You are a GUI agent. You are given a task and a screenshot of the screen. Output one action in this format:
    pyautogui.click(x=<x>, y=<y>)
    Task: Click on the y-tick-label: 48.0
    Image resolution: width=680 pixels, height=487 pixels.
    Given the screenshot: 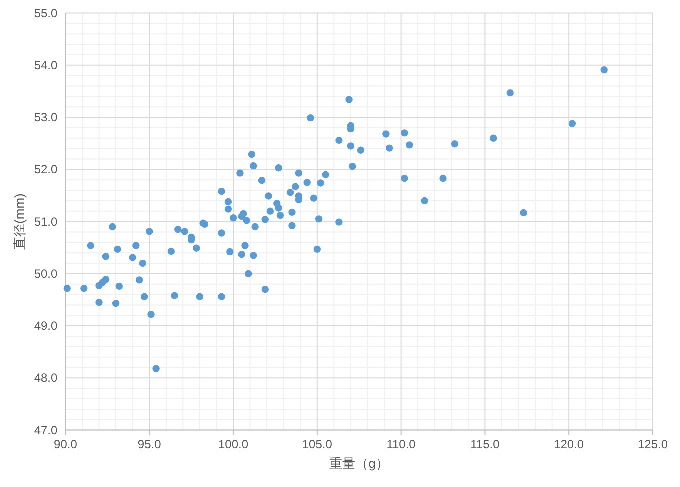 What is the action you would take?
    pyautogui.click(x=46, y=378)
    